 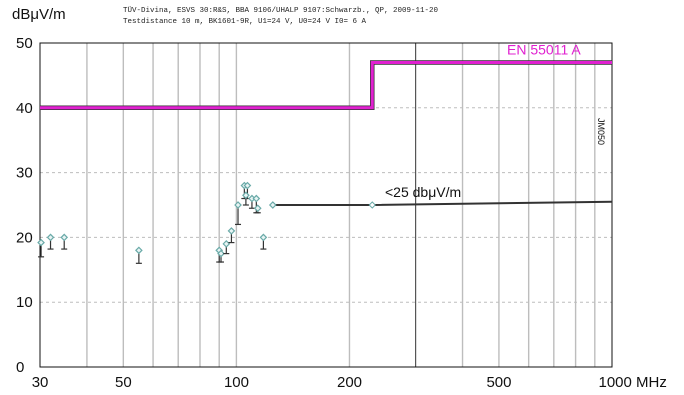 I want to click on measured-line, so click(x=442, y=204).